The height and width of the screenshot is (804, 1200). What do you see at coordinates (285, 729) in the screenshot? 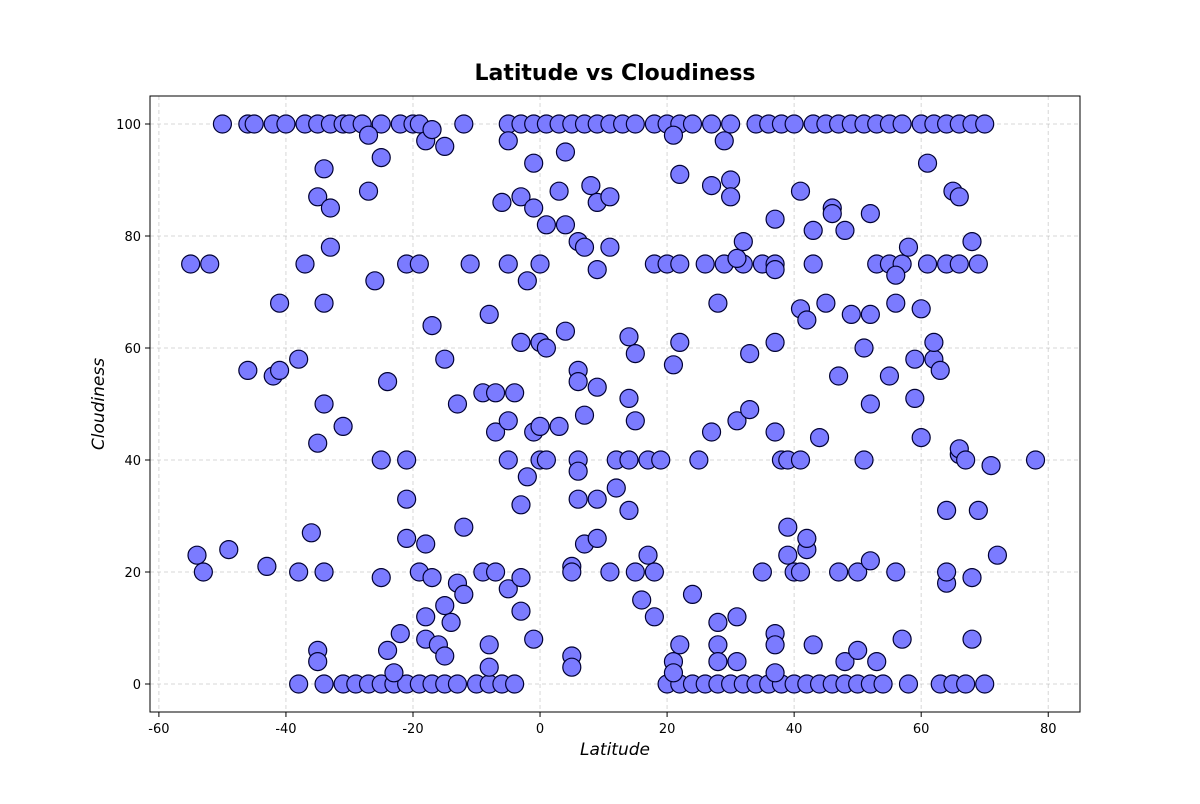
I see `x-tick-label: -40` at bounding box center [285, 729].